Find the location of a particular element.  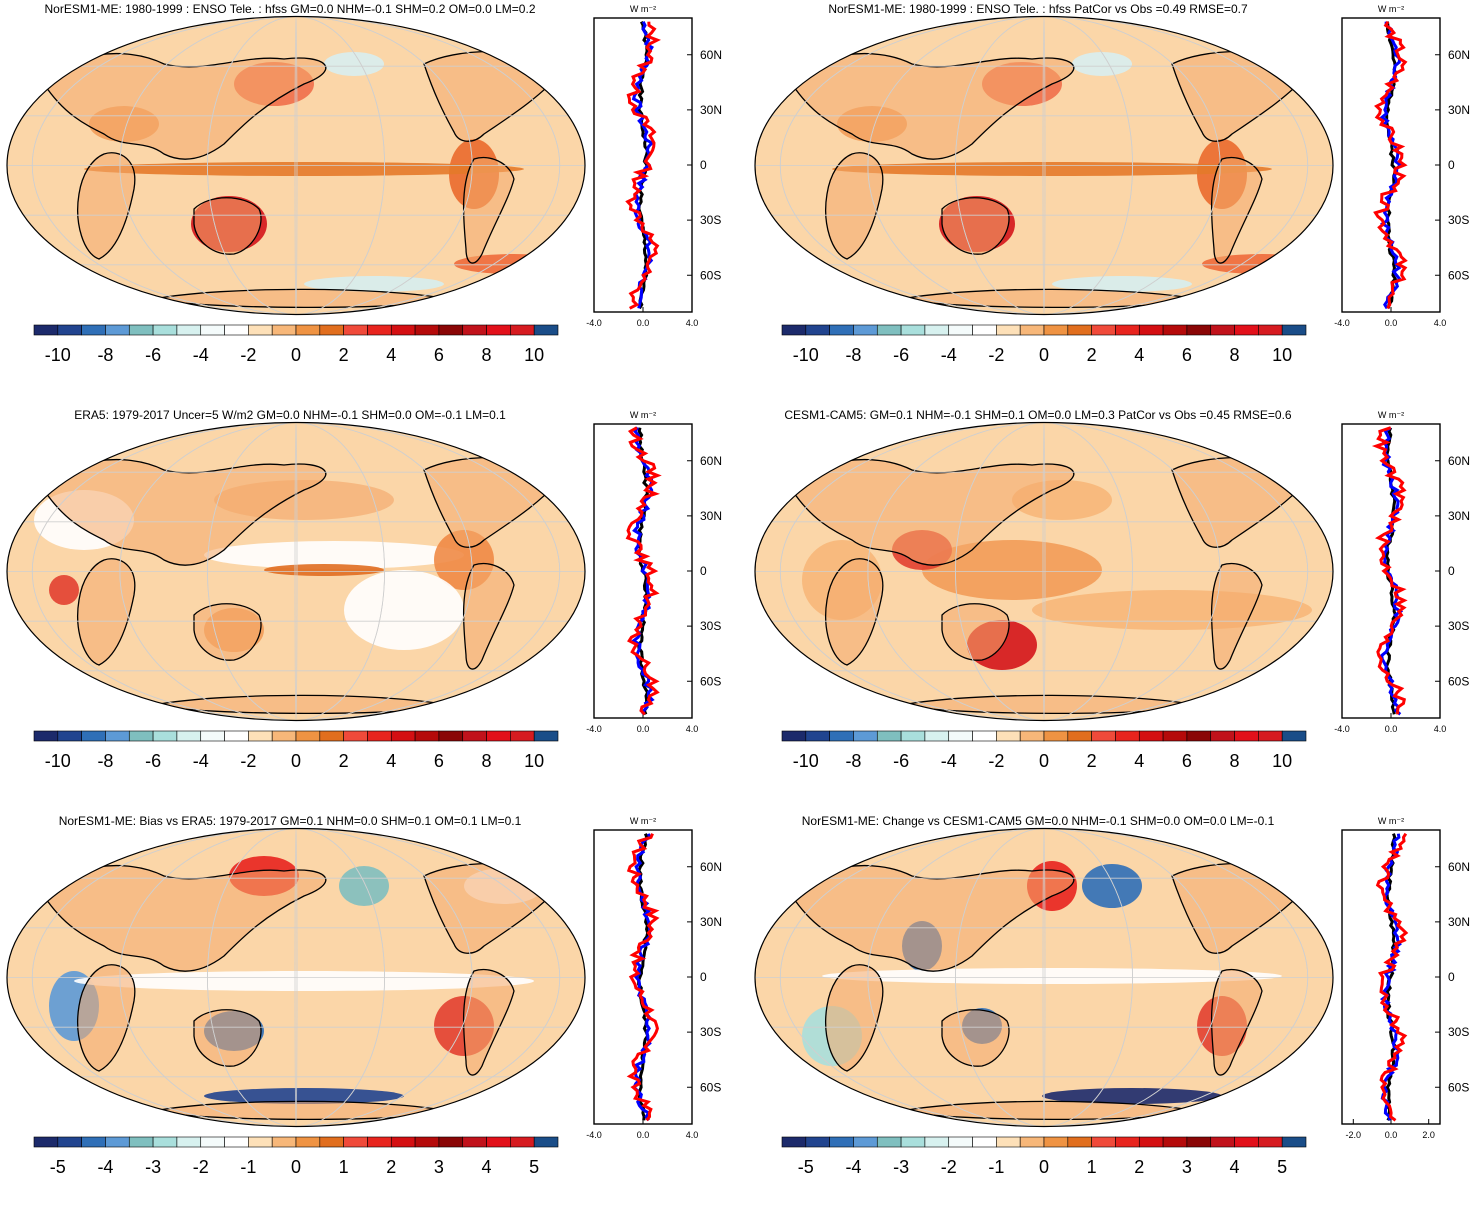

zonal-x-label: -2.0 is located at coordinates (1354, 1135).